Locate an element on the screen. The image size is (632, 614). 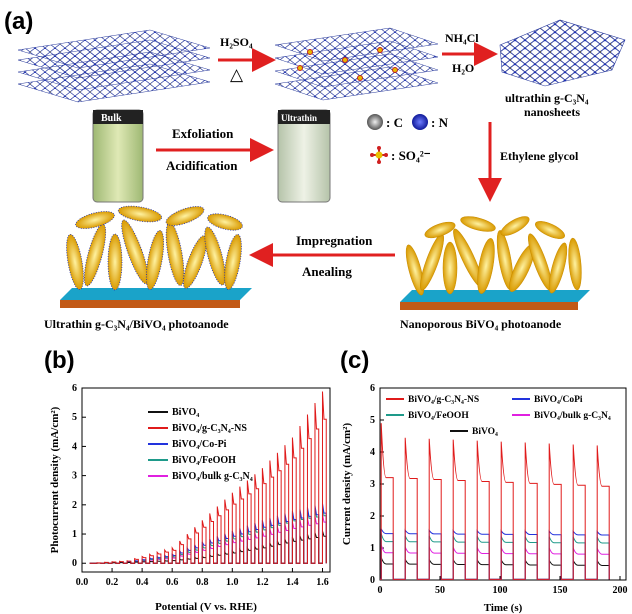
nitrogen-legend-label: : N is located at coordinates (440, 122).